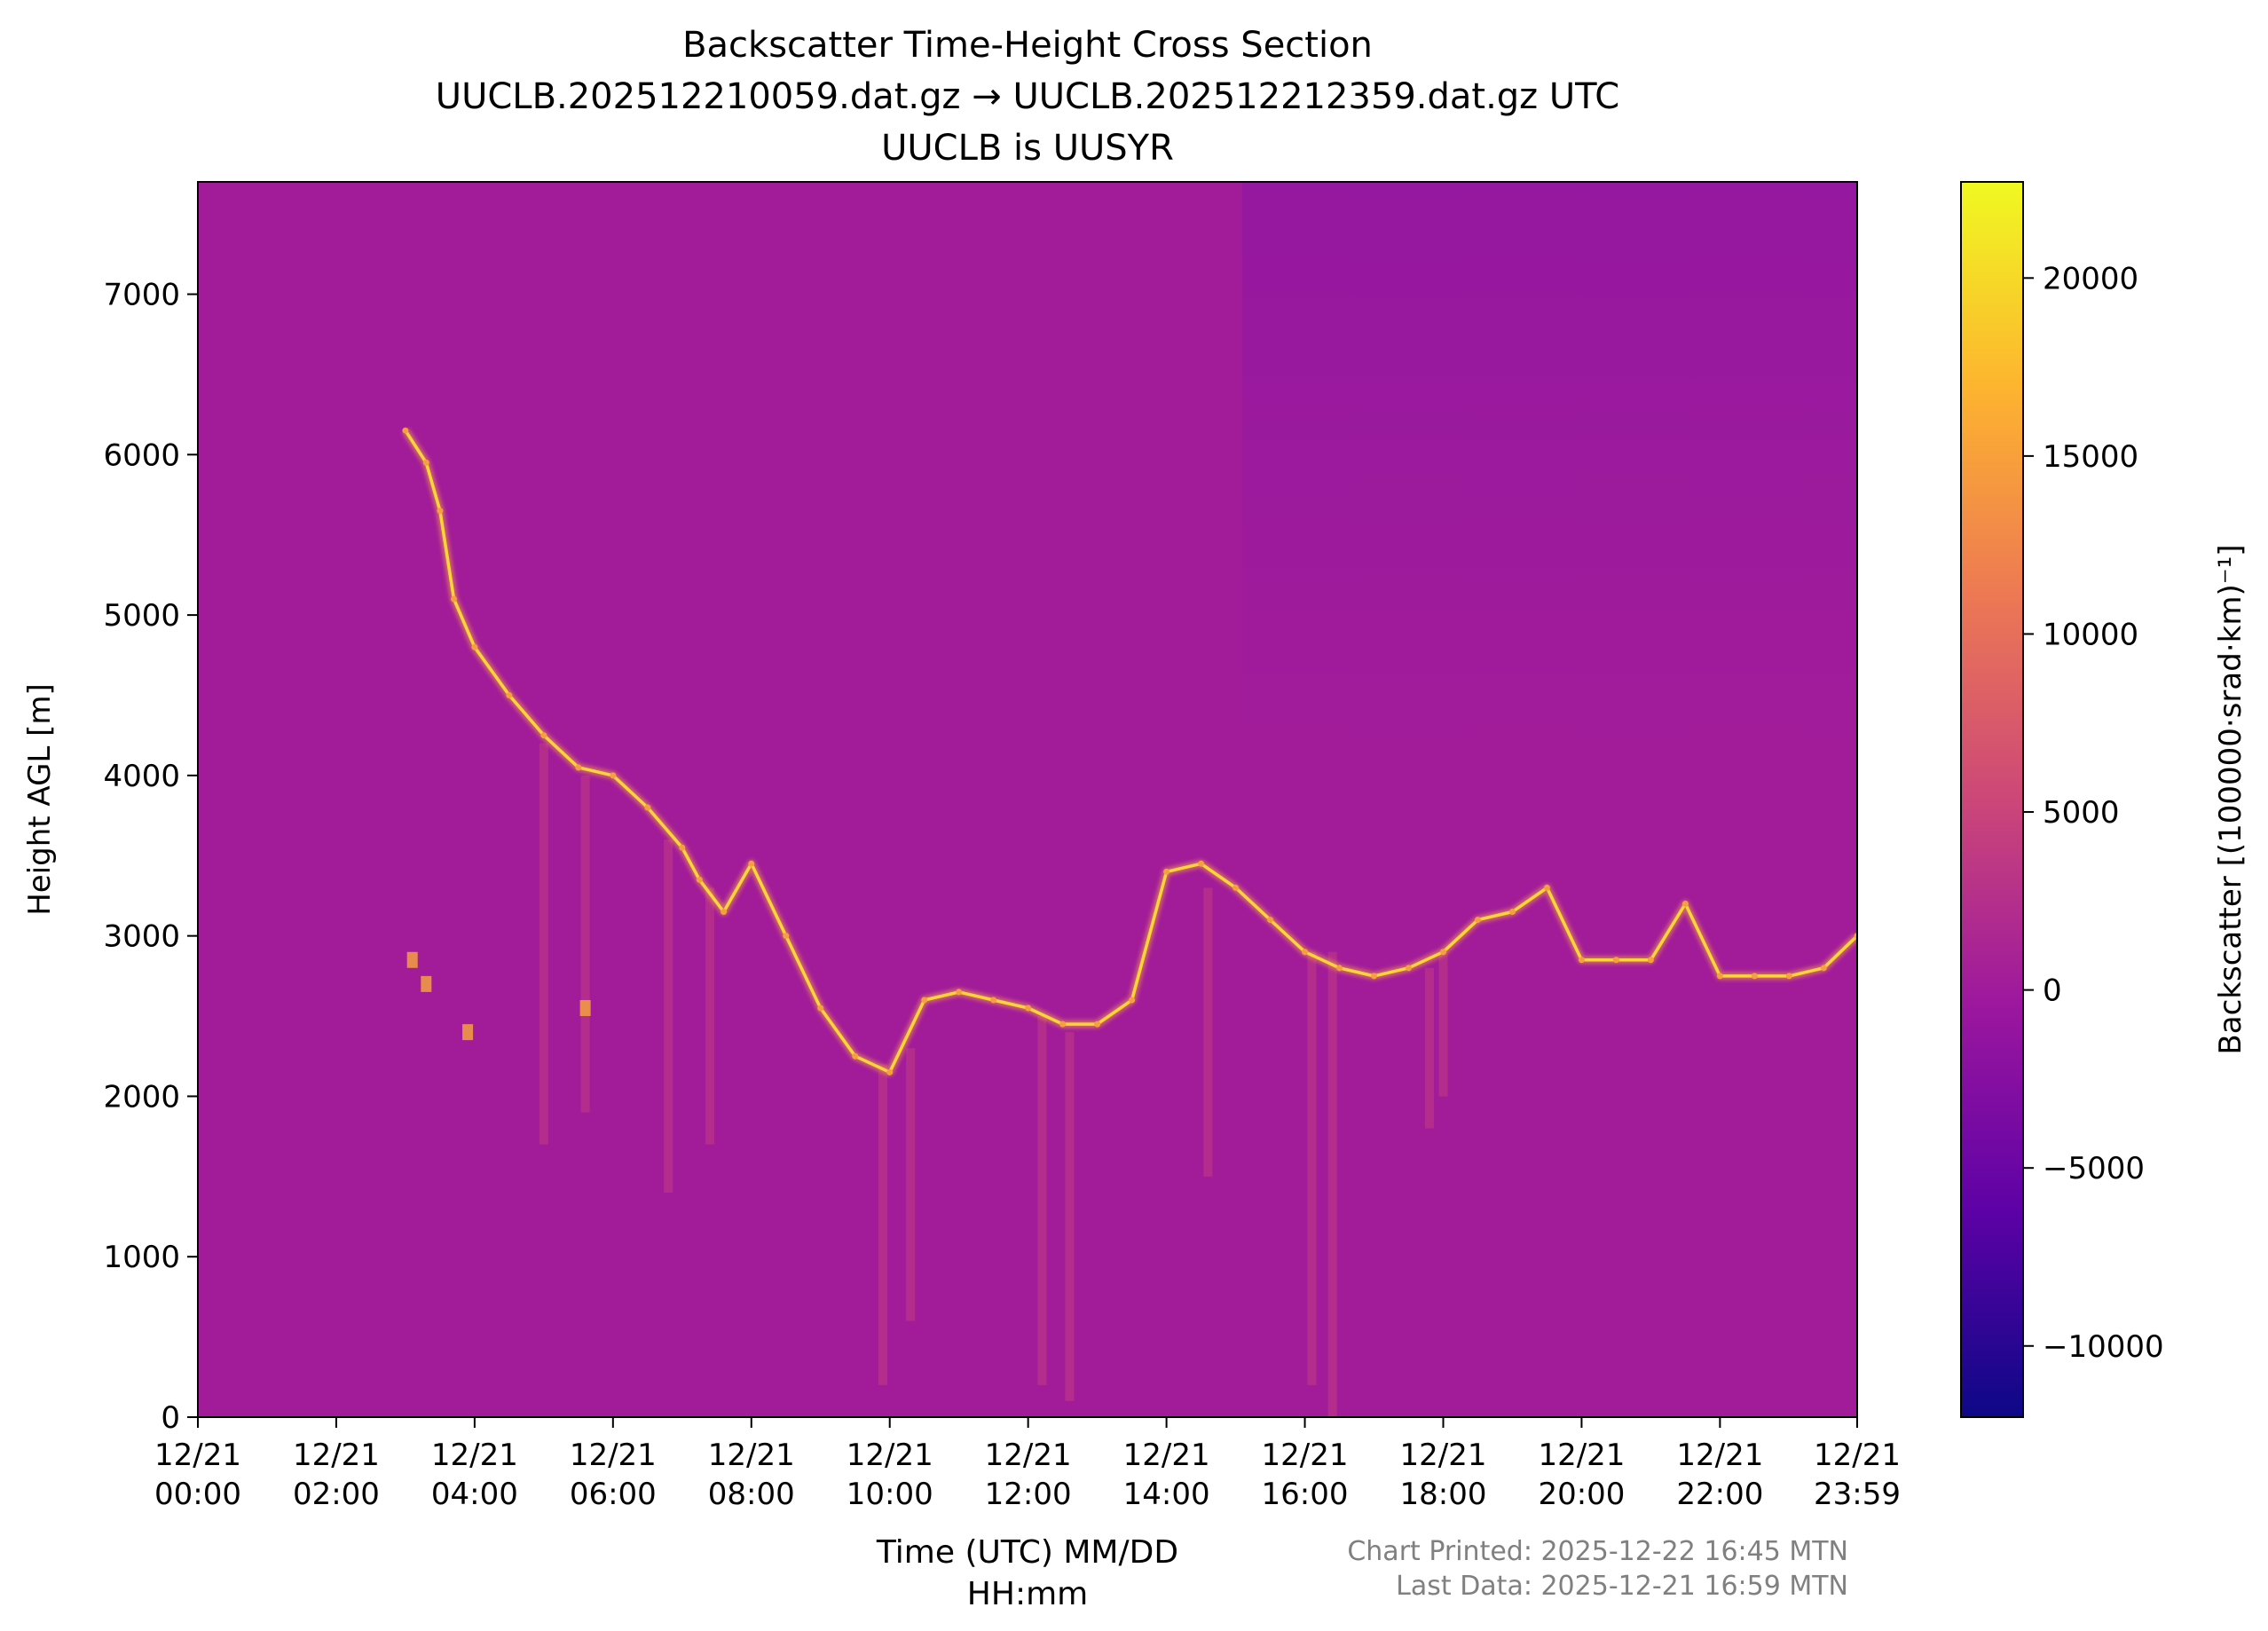 The image size is (2268, 1631). I want to click on x-tick-label-time: 04:00, so click(474, 1494).